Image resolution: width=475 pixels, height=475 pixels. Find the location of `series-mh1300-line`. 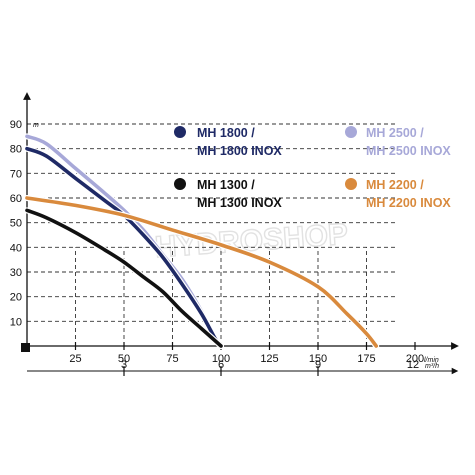

series-mh1300-line is located at coordinates (124, 278).